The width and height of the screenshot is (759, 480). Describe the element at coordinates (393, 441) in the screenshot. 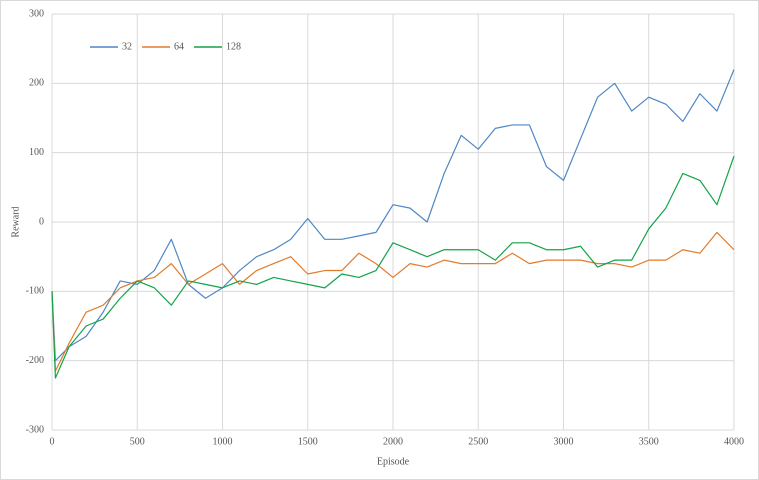

I see `x-tick-label: 2000` at that location.